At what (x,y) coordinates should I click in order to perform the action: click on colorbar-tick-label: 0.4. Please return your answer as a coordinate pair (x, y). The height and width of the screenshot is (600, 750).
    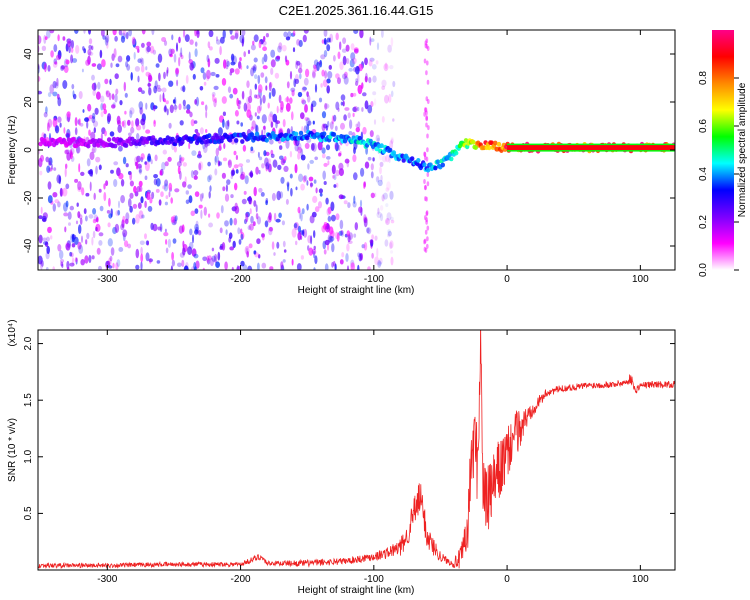
    Looking at the image, I should click on (703, 174).